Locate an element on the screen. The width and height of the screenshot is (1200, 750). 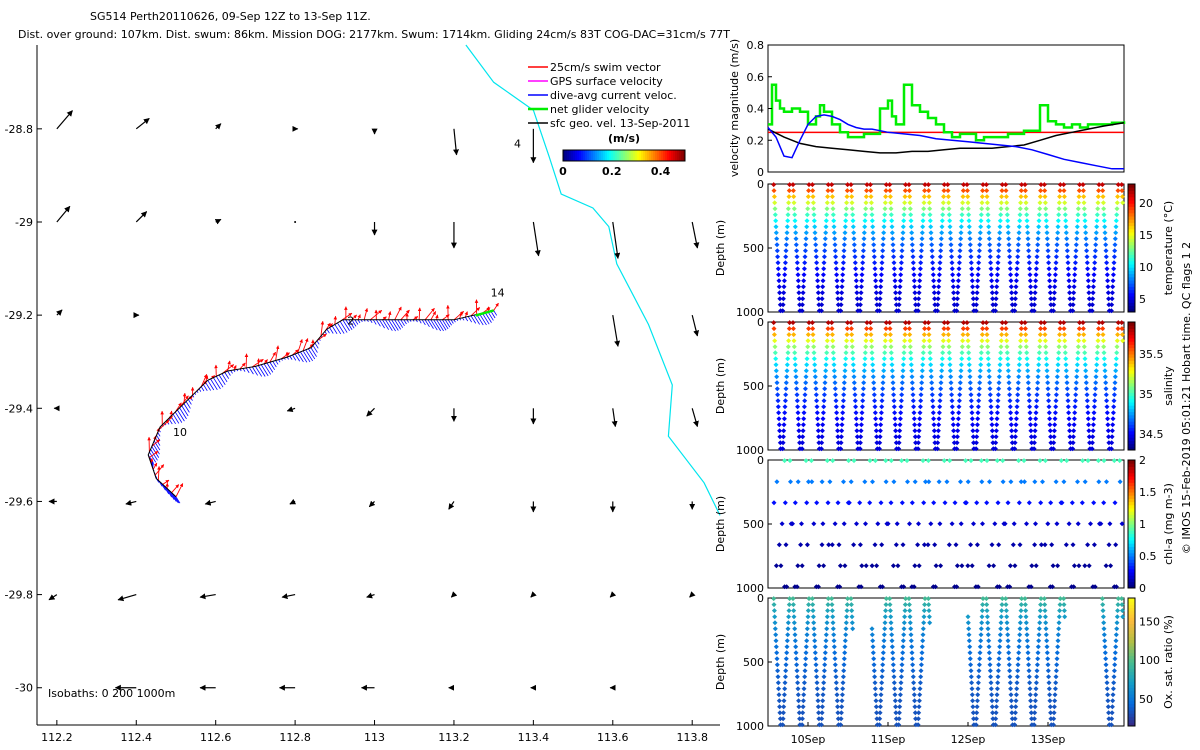
map-ytick-label: -29.6 is located at coordinates (19, 501).